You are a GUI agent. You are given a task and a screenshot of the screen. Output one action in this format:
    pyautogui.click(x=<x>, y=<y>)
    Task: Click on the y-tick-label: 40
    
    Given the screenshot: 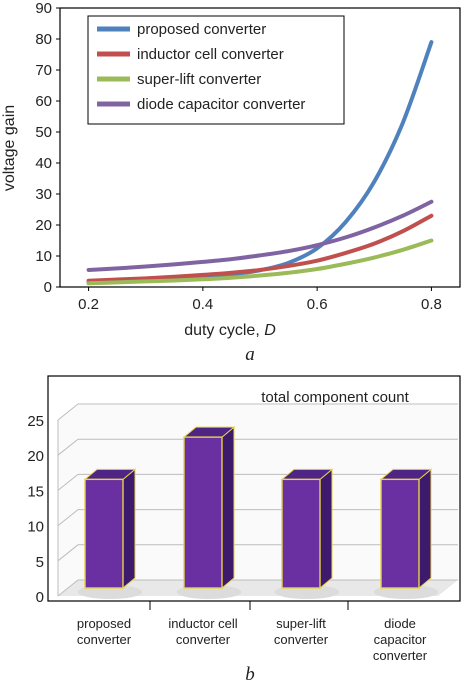 What is the action you would take?
    pyautogui.click(x=43, y=163)
    